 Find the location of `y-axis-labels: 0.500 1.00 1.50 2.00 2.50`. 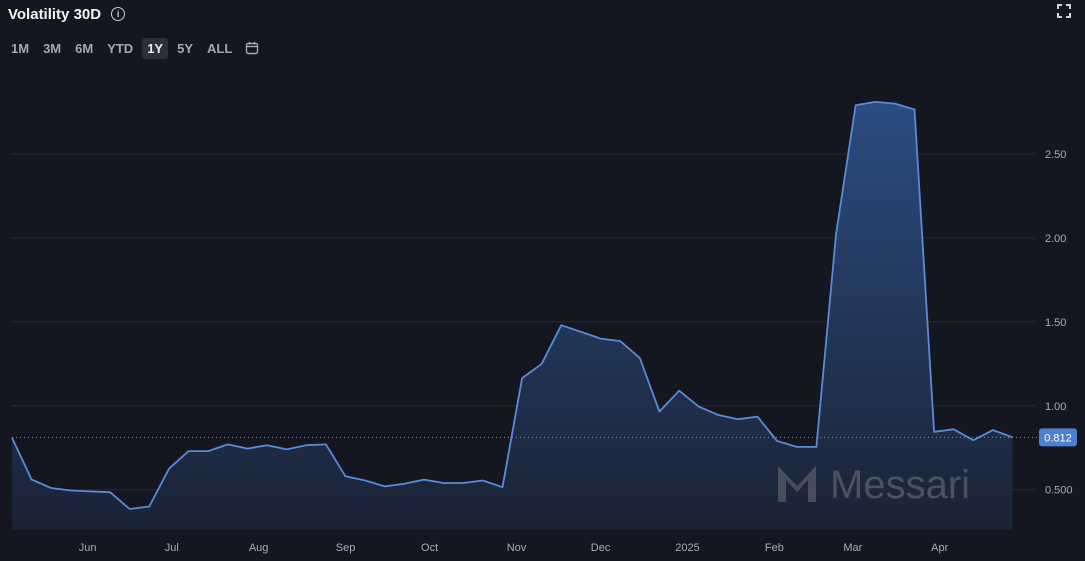

y-axis-labels: 0.500 1.00 1.50 2.00 2.50 is located at coordinates (1059, 323).